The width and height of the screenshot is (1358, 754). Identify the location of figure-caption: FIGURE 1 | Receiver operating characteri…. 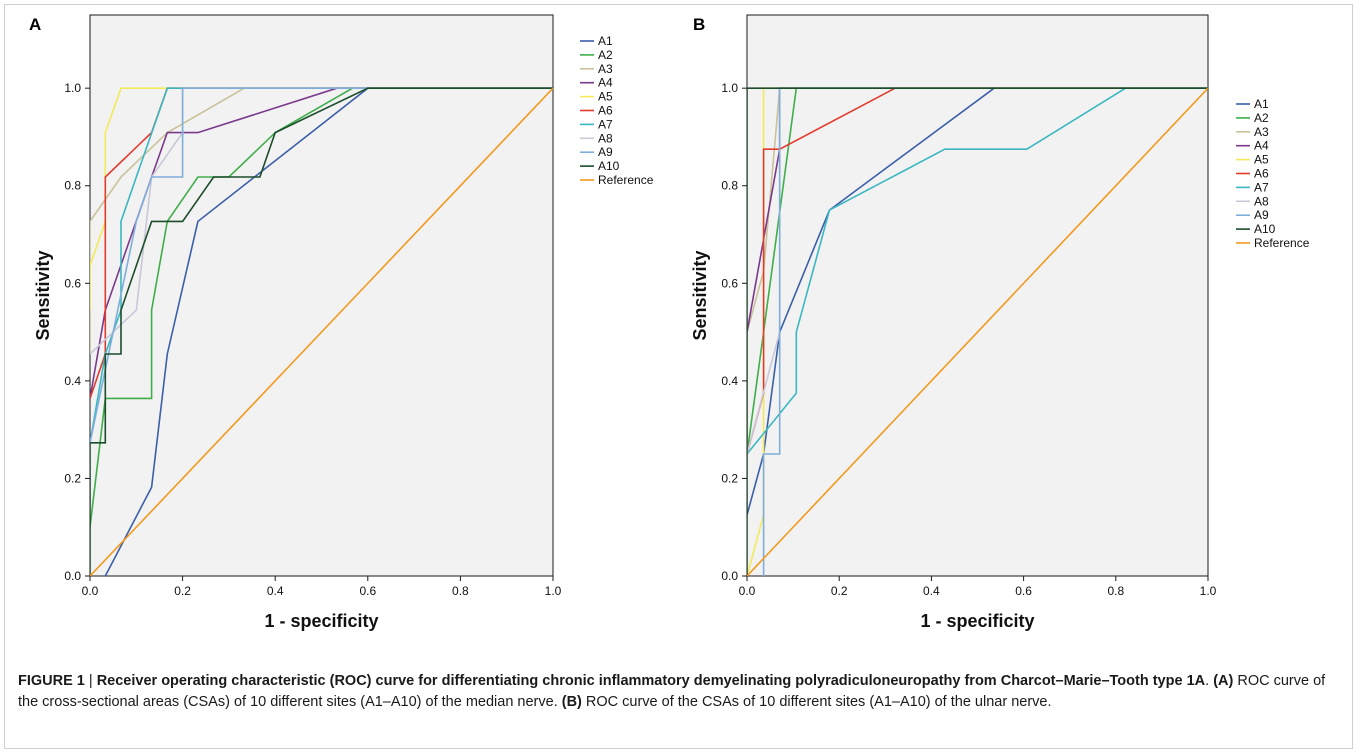
(678, 692).